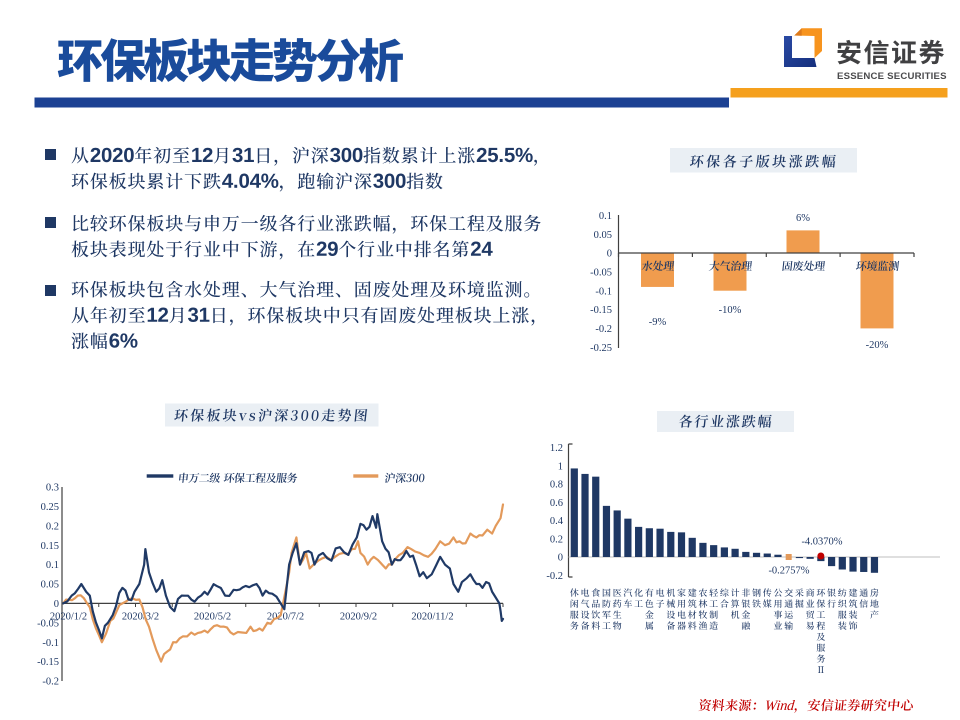 The image size is (960, 720). I want to click on svg-text: 0.25, so click(50, 507).